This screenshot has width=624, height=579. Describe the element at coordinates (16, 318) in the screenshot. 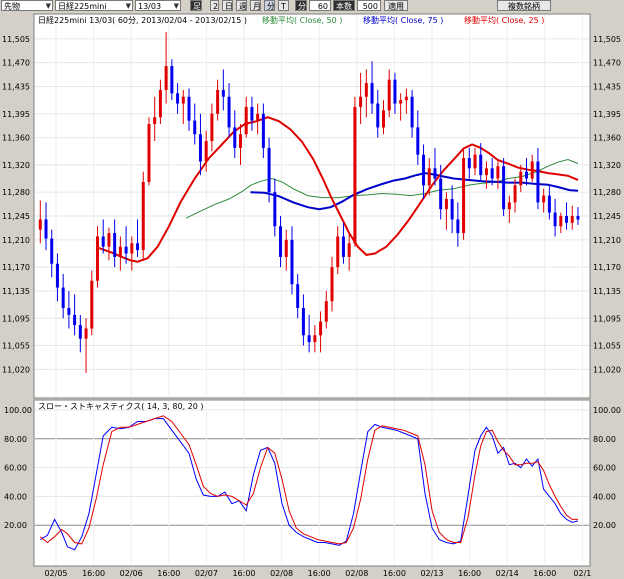

I see `price-tick-label: 11,095` at that location.